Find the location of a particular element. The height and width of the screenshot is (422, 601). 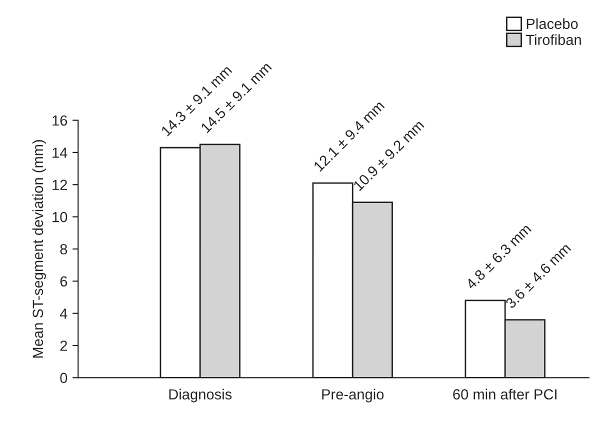

legend-label: Placebo is located at coordinates (552, 24).